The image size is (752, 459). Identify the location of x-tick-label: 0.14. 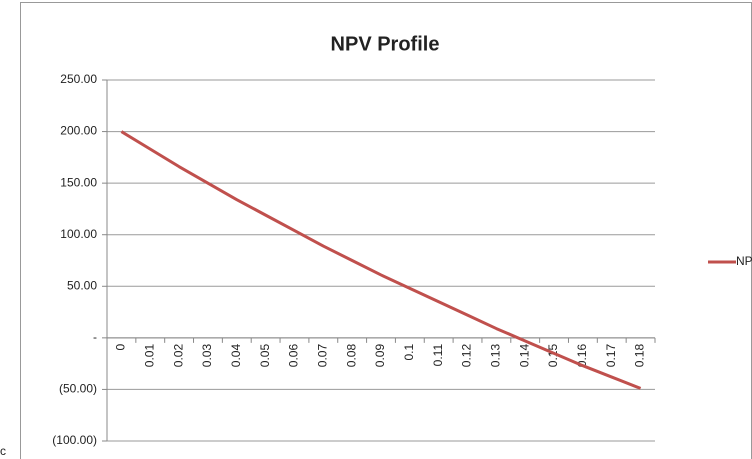
(524, 356).